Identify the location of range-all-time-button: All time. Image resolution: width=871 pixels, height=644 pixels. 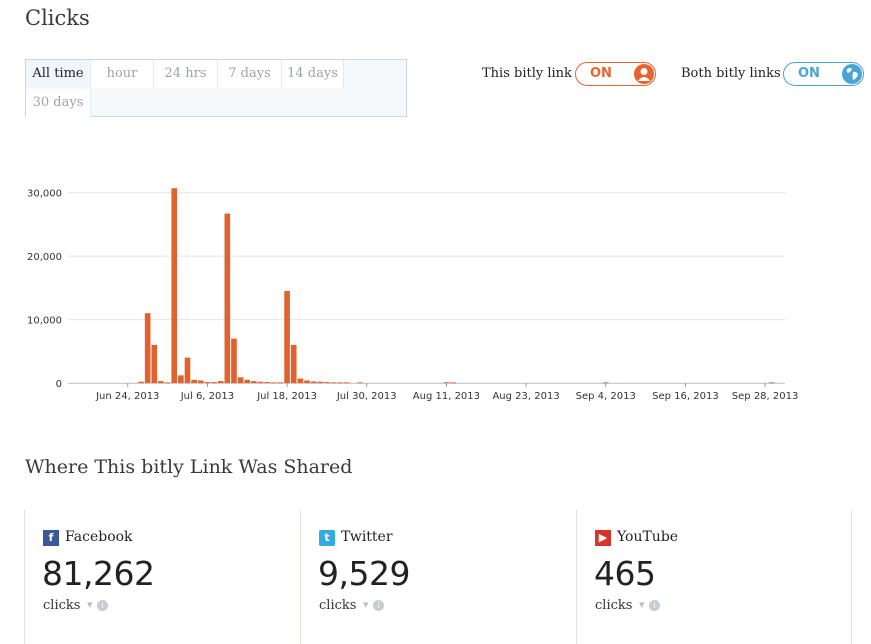
(58, 74).